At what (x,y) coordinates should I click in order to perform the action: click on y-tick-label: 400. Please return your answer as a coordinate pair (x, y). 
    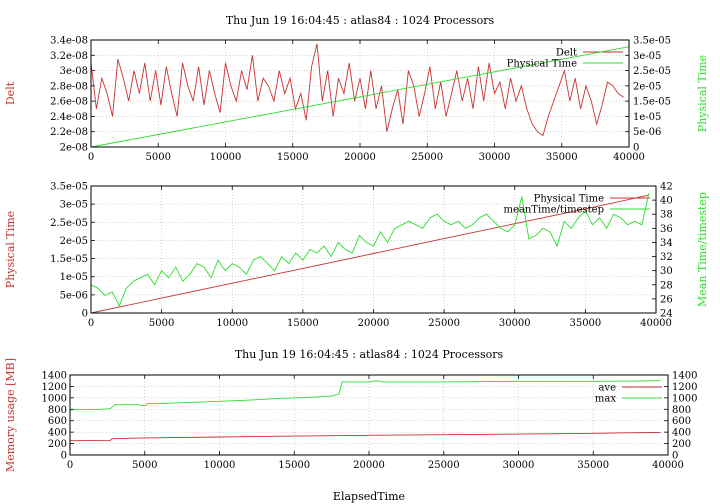
    Looking at the image, I should click on (57, 433).